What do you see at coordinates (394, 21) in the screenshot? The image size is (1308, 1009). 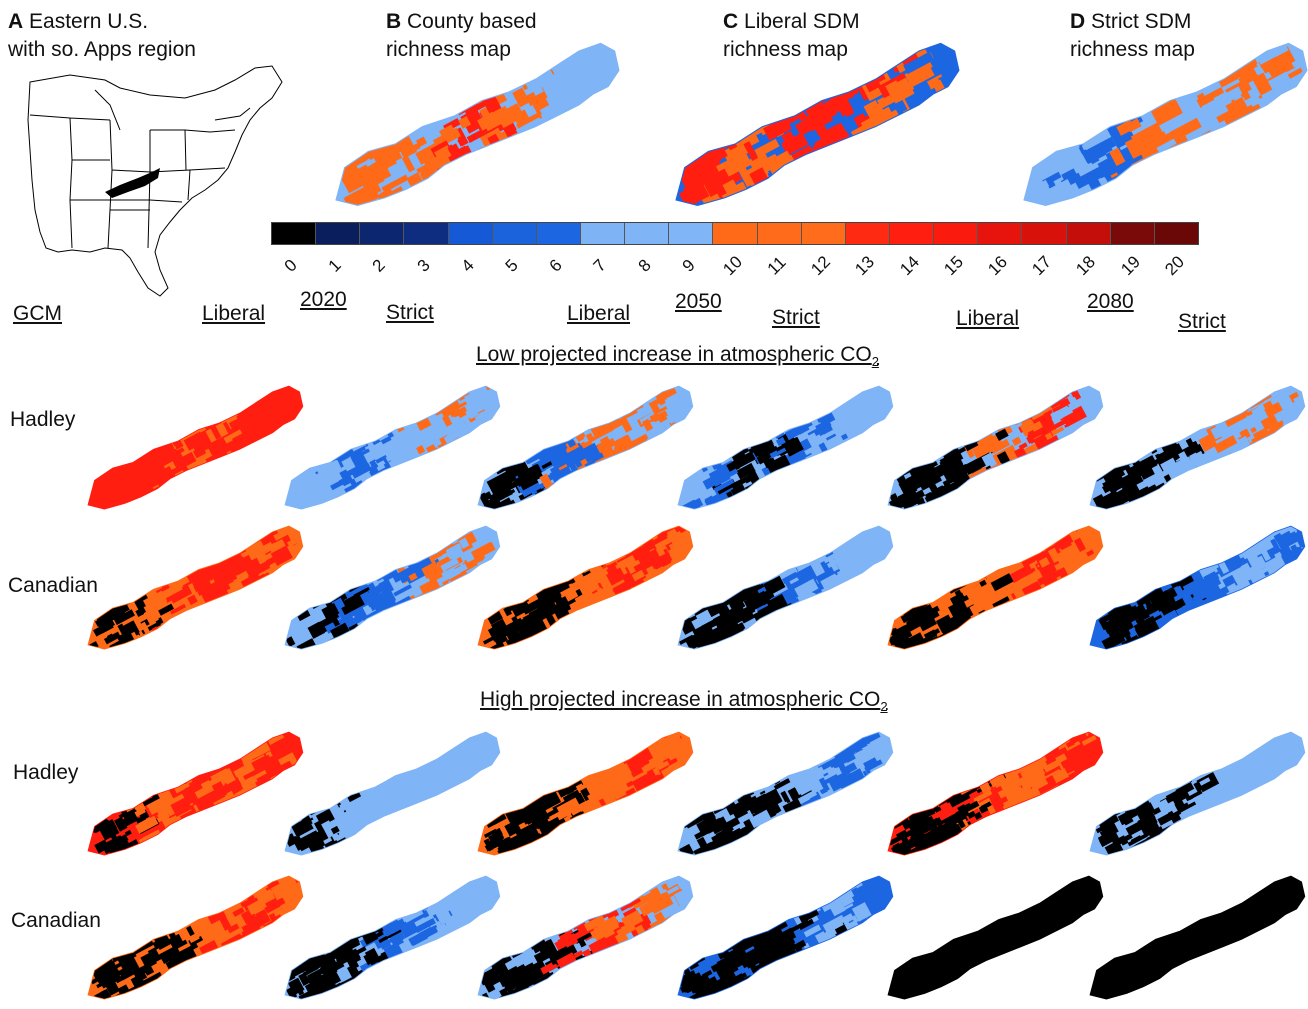 I see `panel-b-letter: B` at bounding box center [394, 21].